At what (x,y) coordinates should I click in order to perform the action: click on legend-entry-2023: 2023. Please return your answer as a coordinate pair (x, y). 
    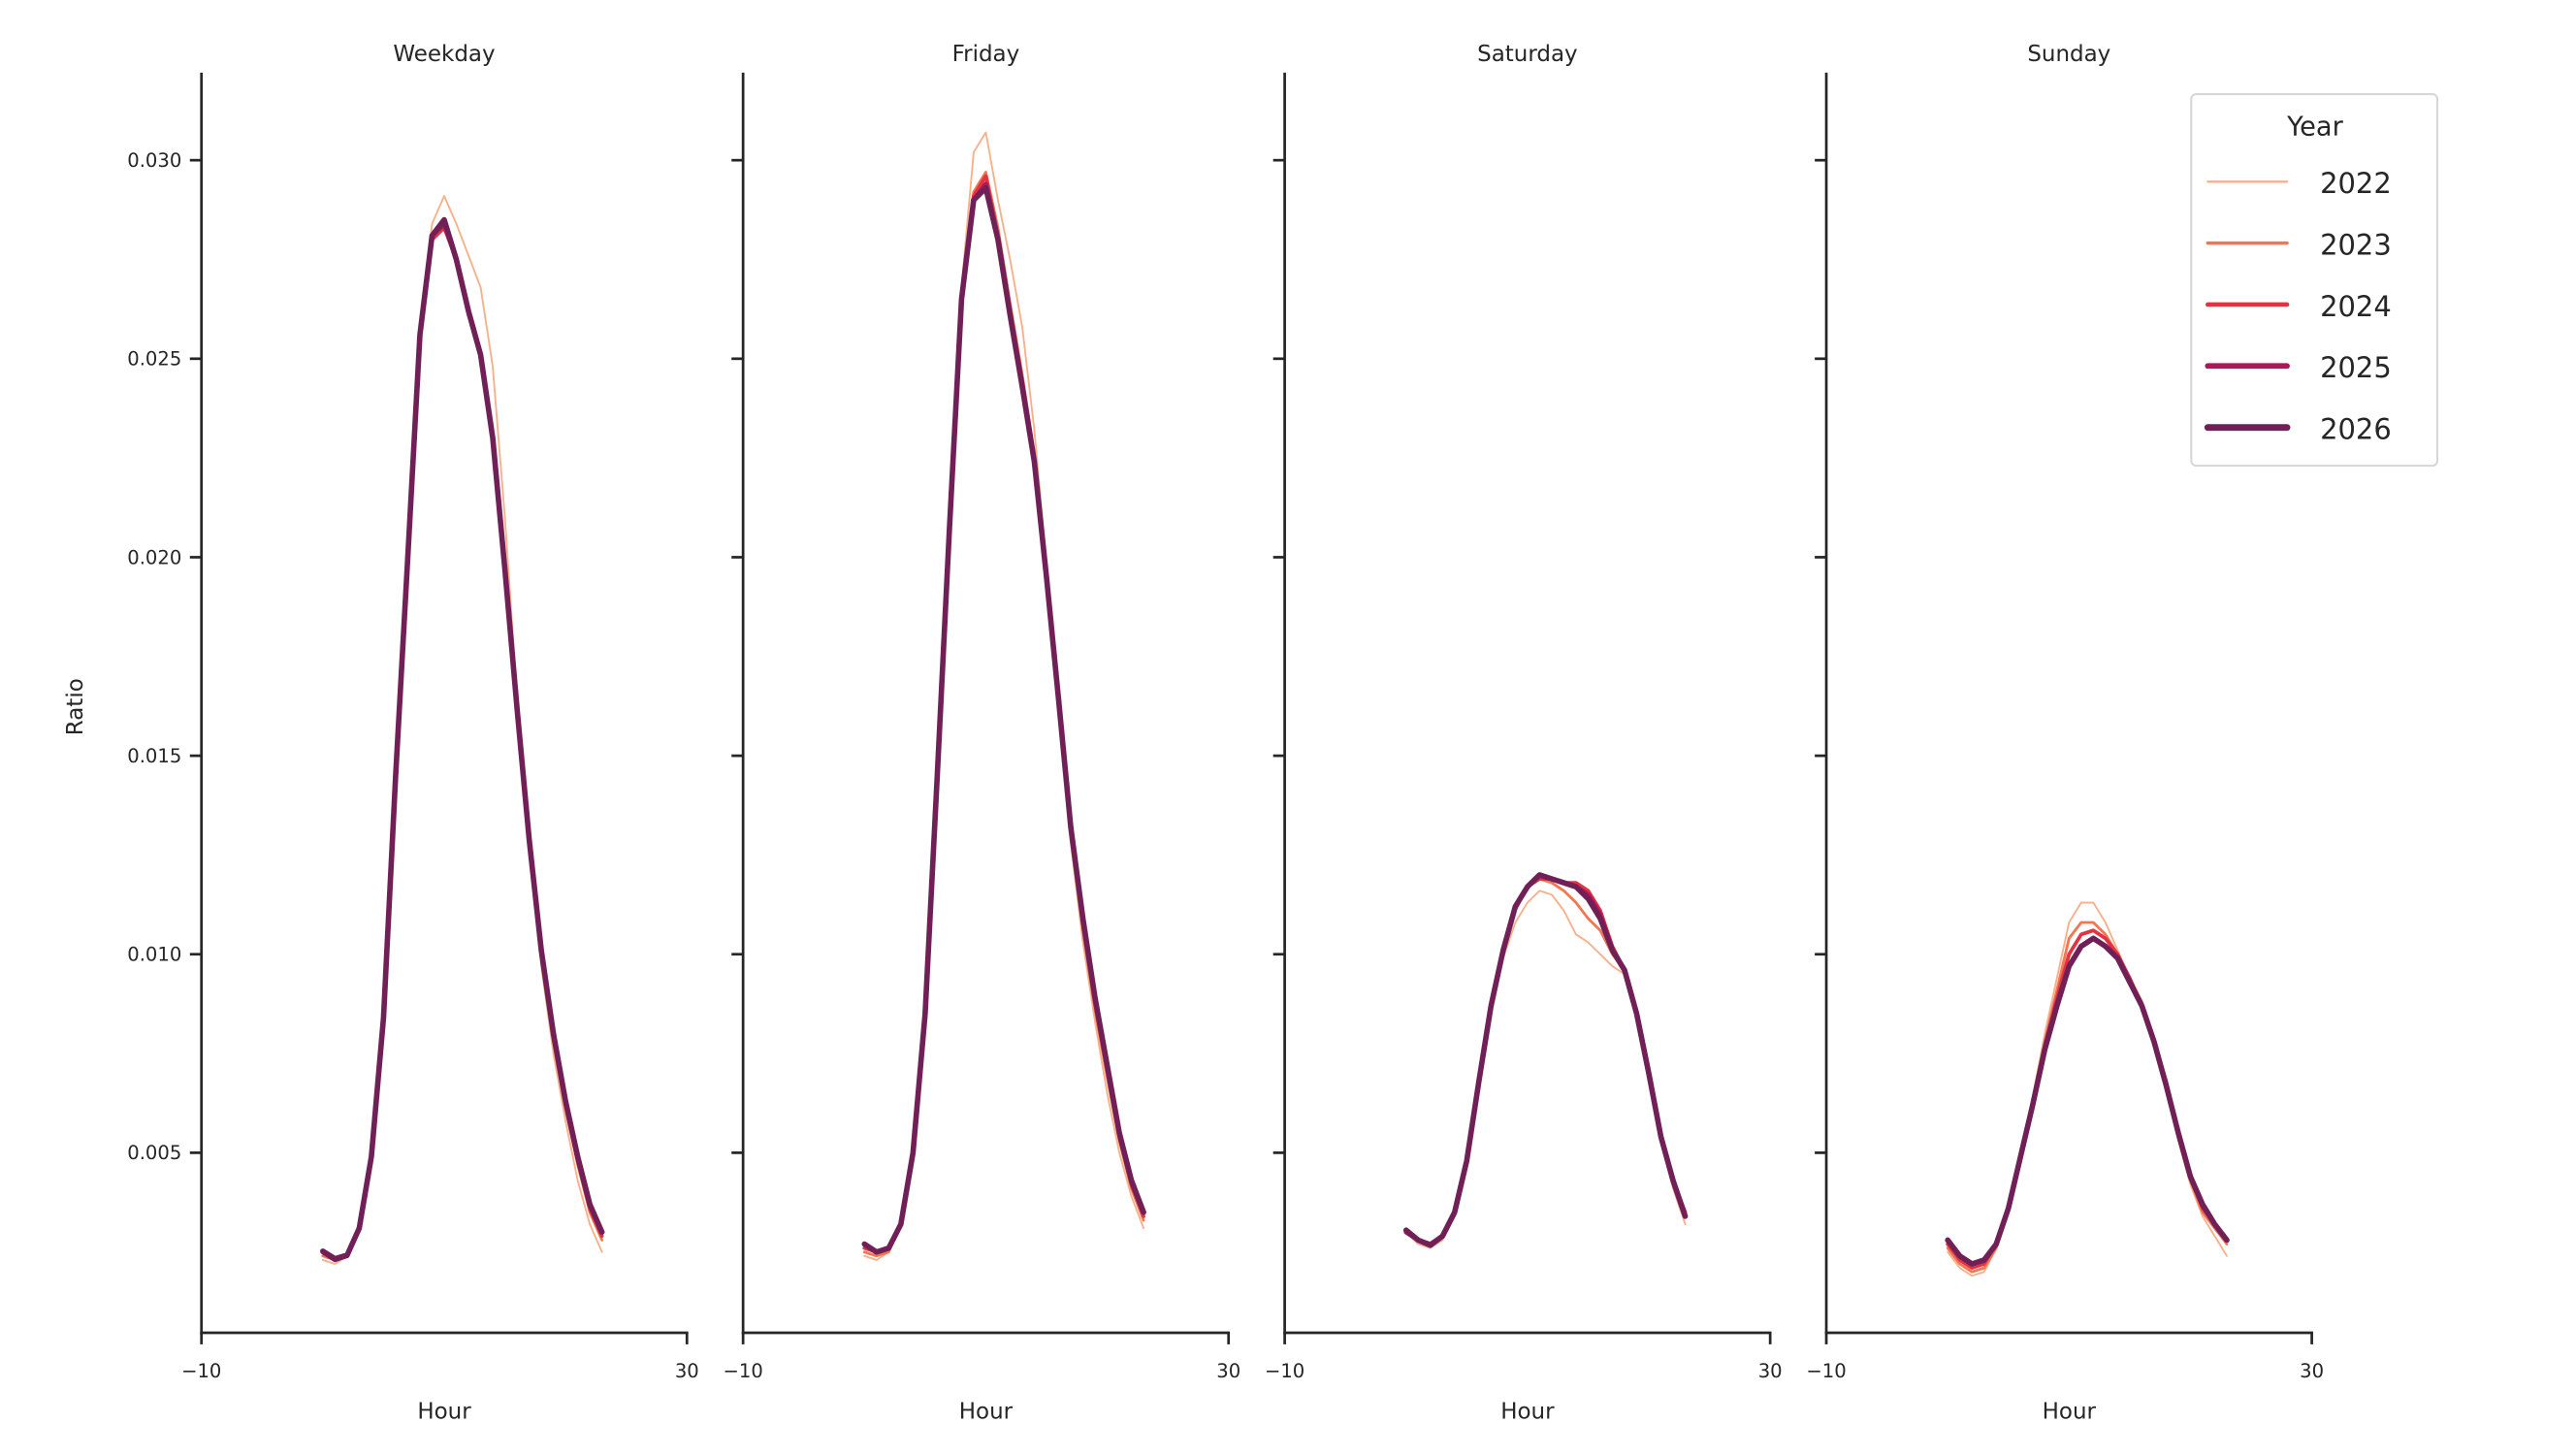
    Looking at the image, I should click on (2299, 245).